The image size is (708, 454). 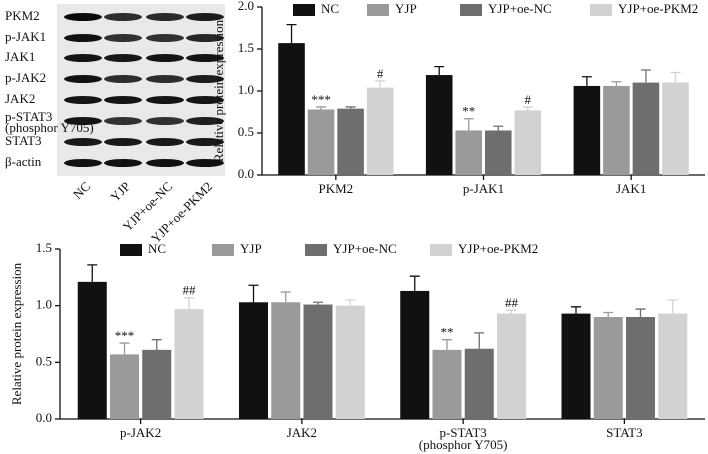 I want to click on y-tick-label: 2.0, so click(x=246, y=6).